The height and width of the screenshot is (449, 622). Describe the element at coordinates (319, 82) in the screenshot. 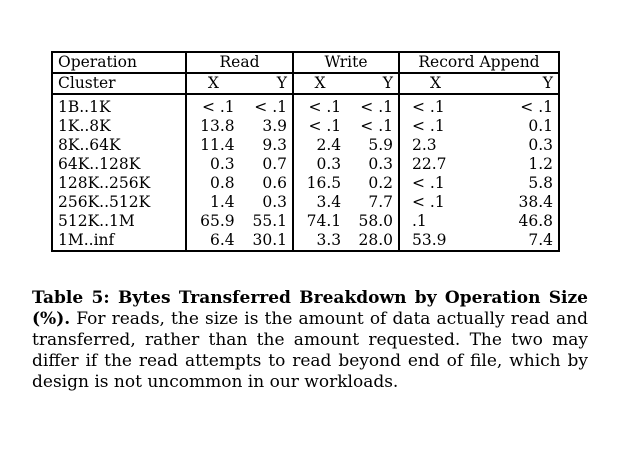

I see `header-write-x: X` at that location.